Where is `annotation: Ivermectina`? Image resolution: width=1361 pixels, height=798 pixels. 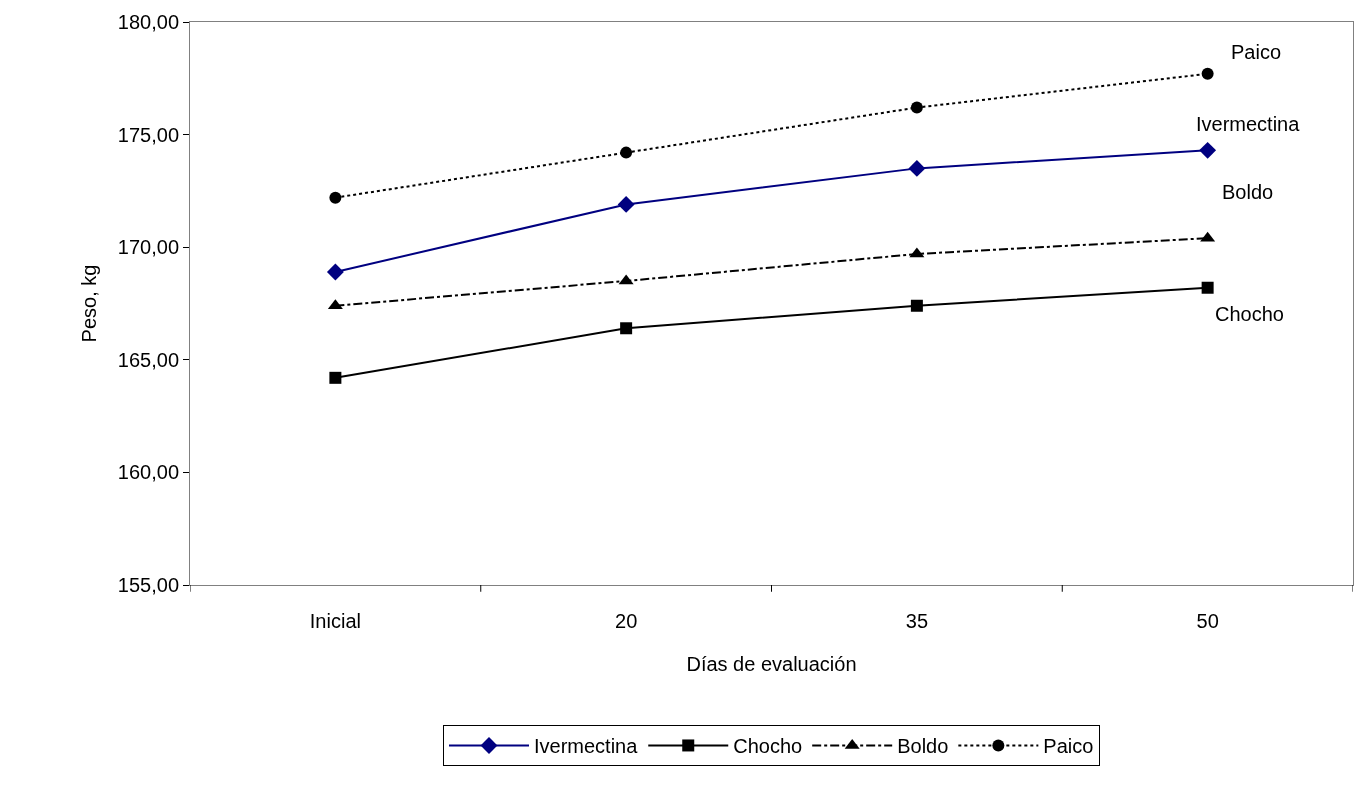
annotation: Ivermectina is located at coordinates (1248, 124).